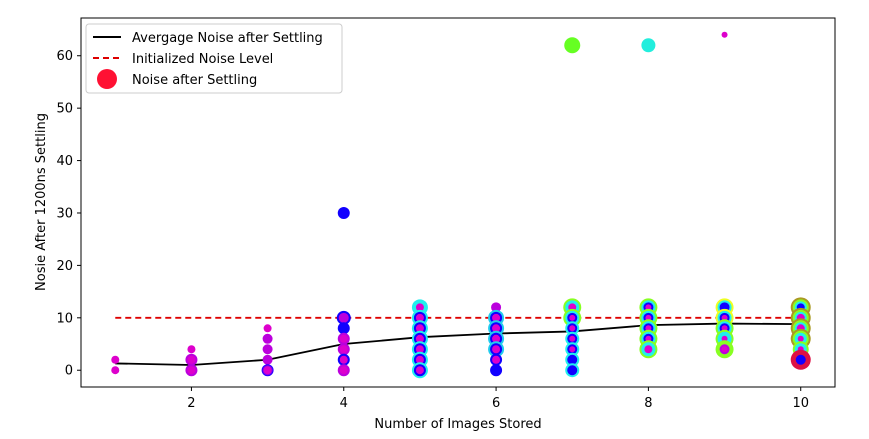  I want to click on y-axis-label: Nosie After 1200ns Settling, so click(41, 202).